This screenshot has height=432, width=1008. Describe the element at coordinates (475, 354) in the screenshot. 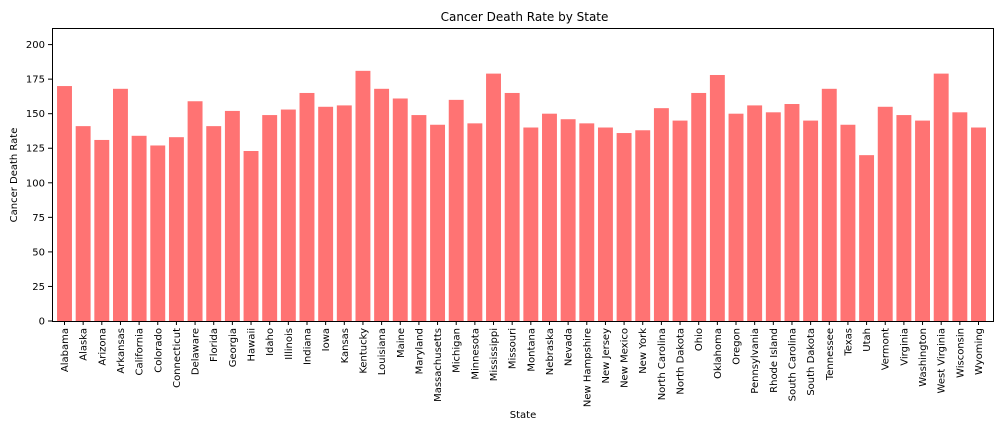

I see `x-tick-label: Minnesota` at that location.